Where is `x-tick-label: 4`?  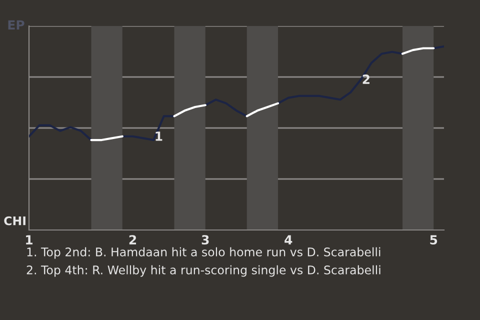
x-tick-label: 4 is located at coordinates (288, 239).